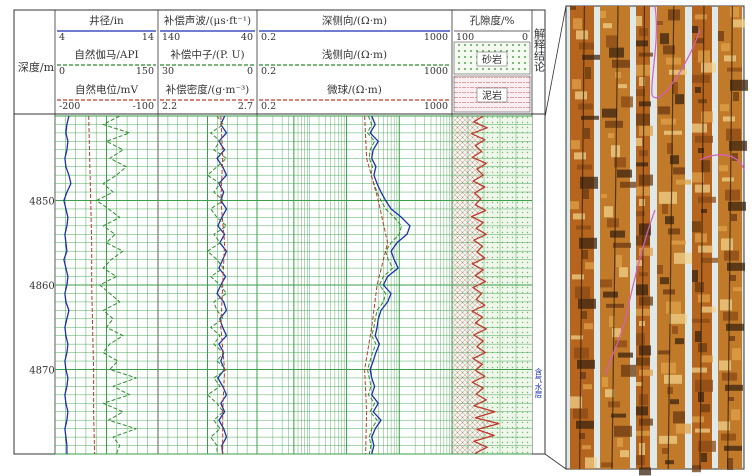 The image size is (755, 476). I want to click on depth-ticks: 4850 4860 4870, so click(41, 287).